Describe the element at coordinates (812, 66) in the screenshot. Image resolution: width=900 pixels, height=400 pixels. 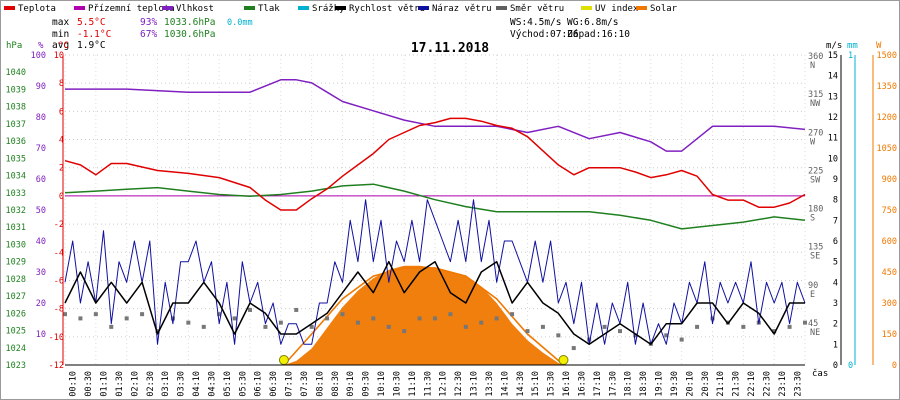
I see `direction-tick-label: N` at that location.